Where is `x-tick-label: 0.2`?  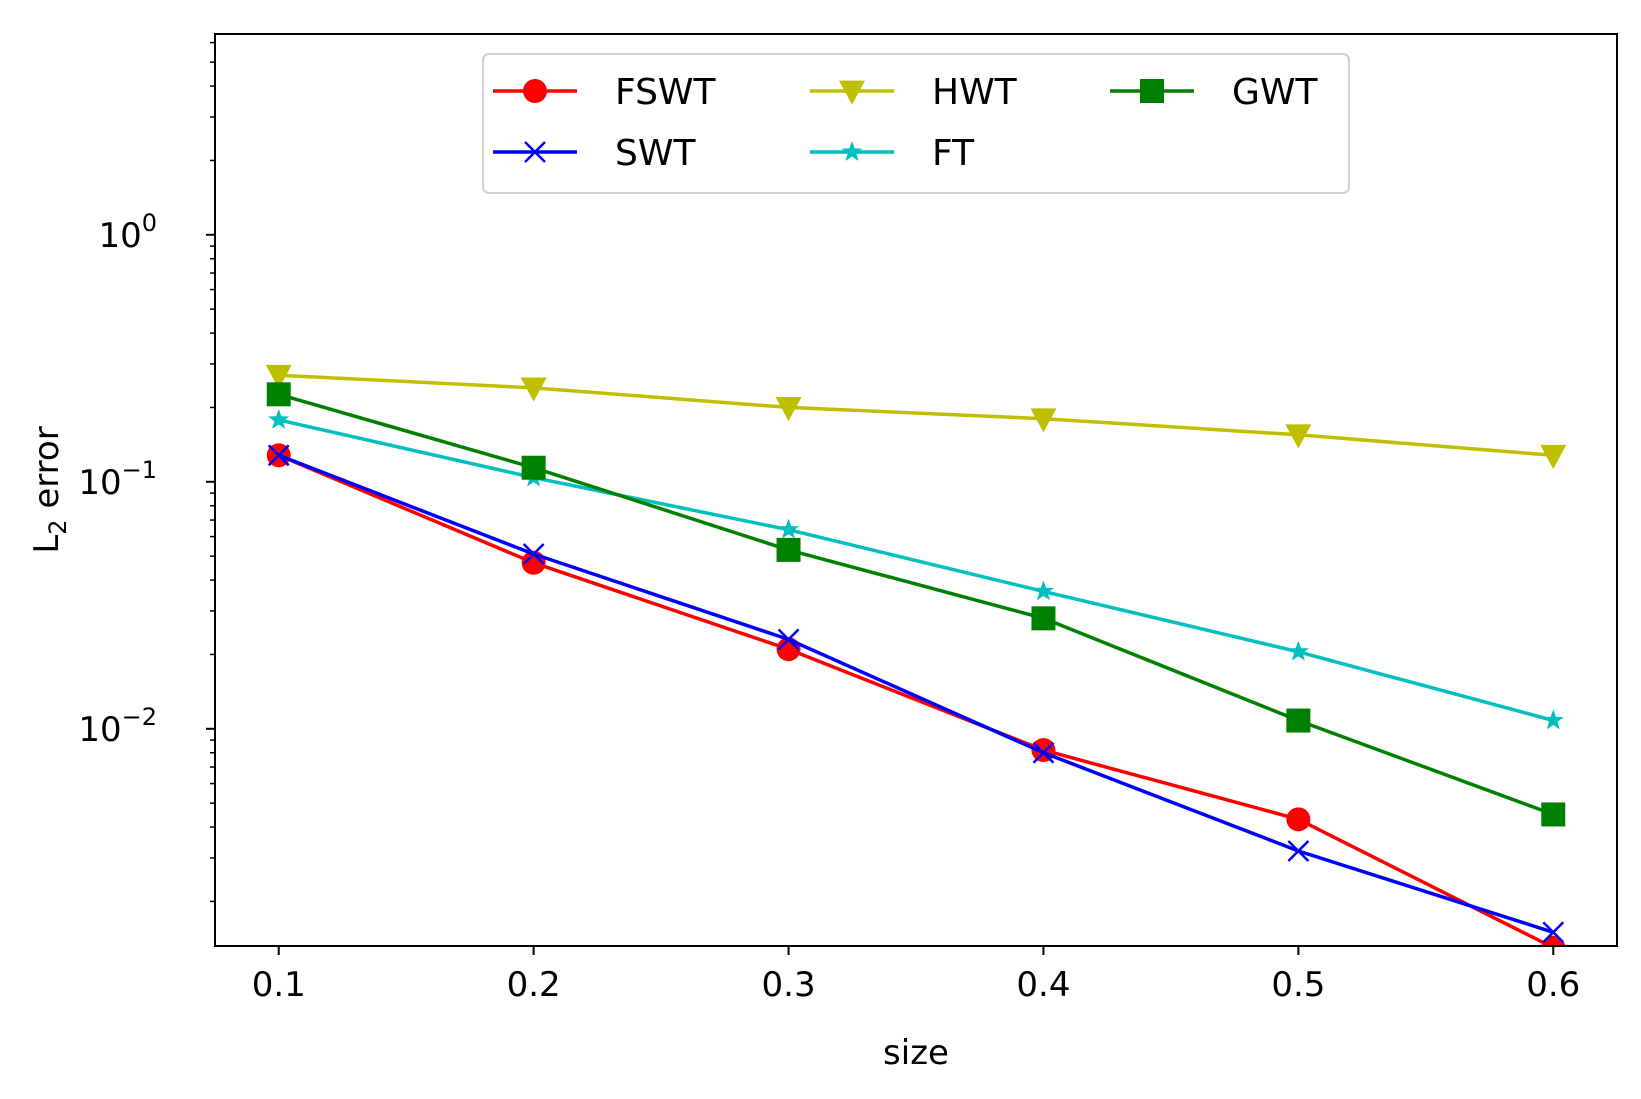
x-tick-label: 0.2 is located at coordinates (534, 985).